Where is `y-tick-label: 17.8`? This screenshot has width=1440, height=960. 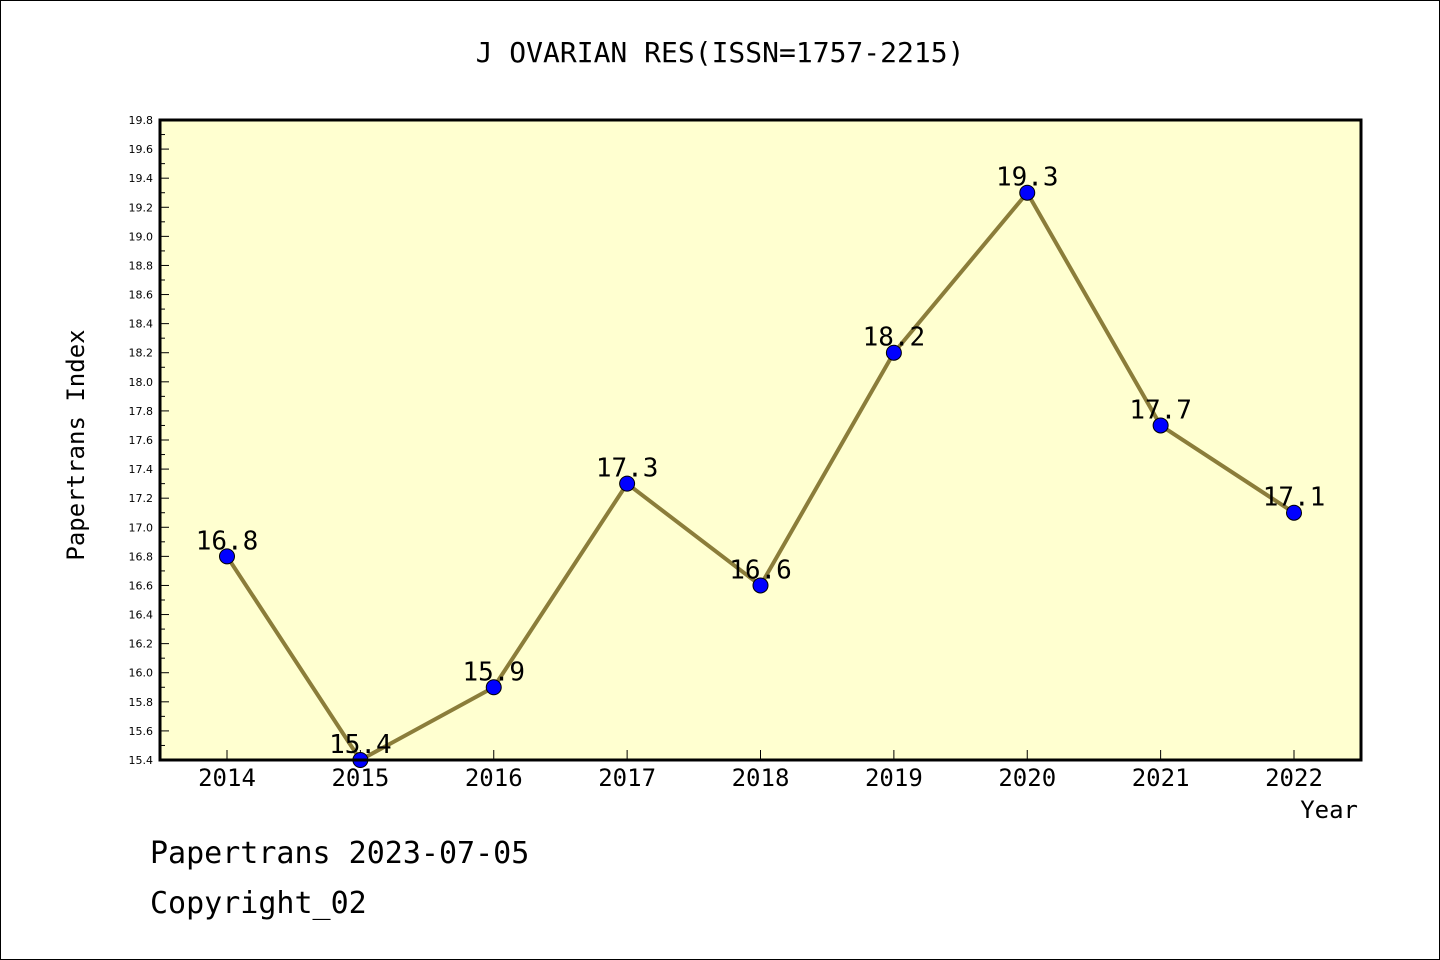
y-tick-label: 17.8 is located at coordinates (141, 411).